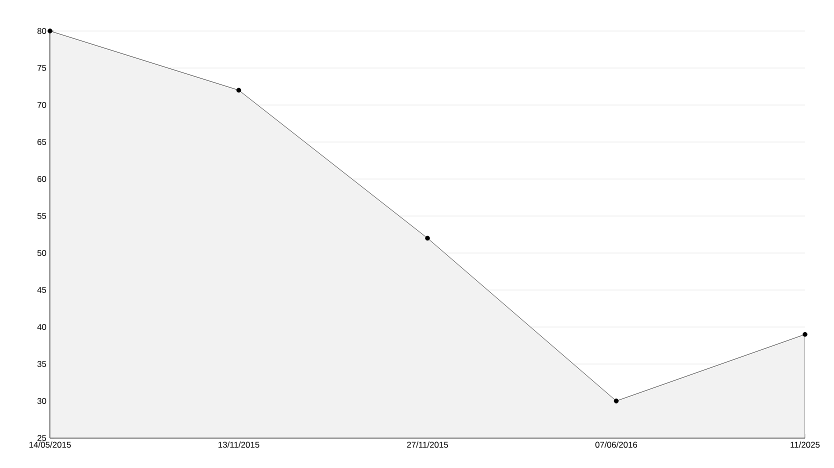 This screenshot has width=834, height=468. I want to click on y-tick-label: 40, so click(41, 327).